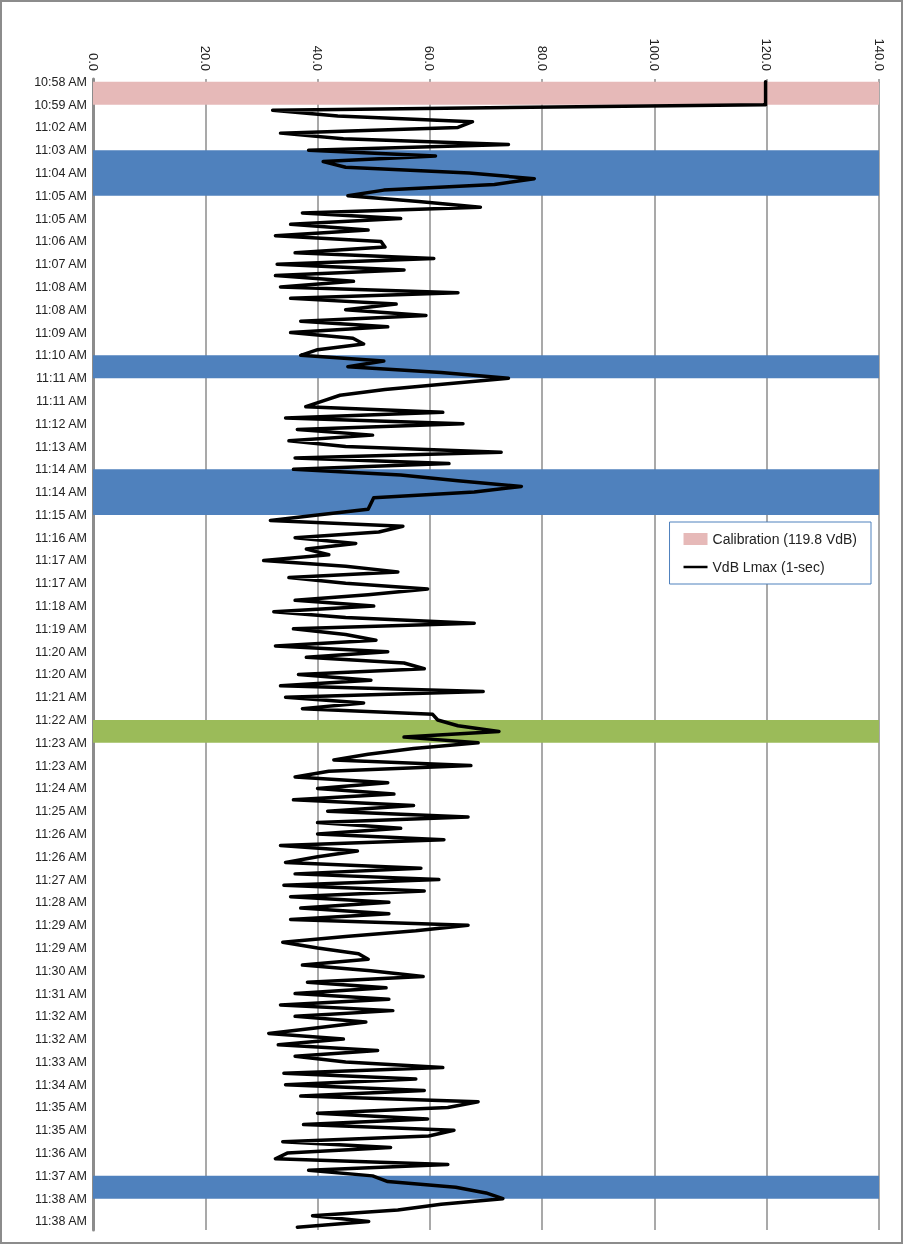  Describe the element at coordinates (61, 1175) in the screenshot. I see `y-tick-label: 11:37 AM` at that location.